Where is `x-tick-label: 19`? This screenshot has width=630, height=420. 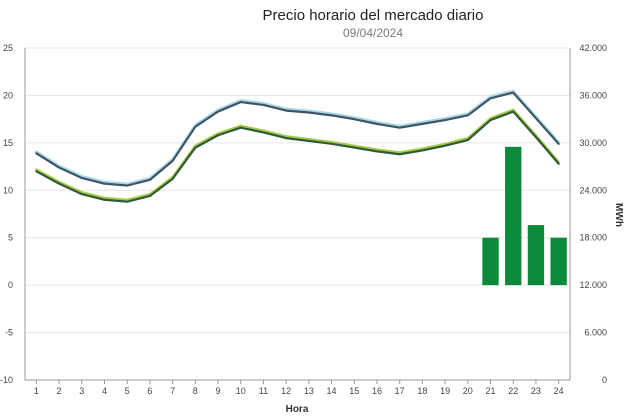 x-tick-label: 19 is located at coordinates (445, 391).